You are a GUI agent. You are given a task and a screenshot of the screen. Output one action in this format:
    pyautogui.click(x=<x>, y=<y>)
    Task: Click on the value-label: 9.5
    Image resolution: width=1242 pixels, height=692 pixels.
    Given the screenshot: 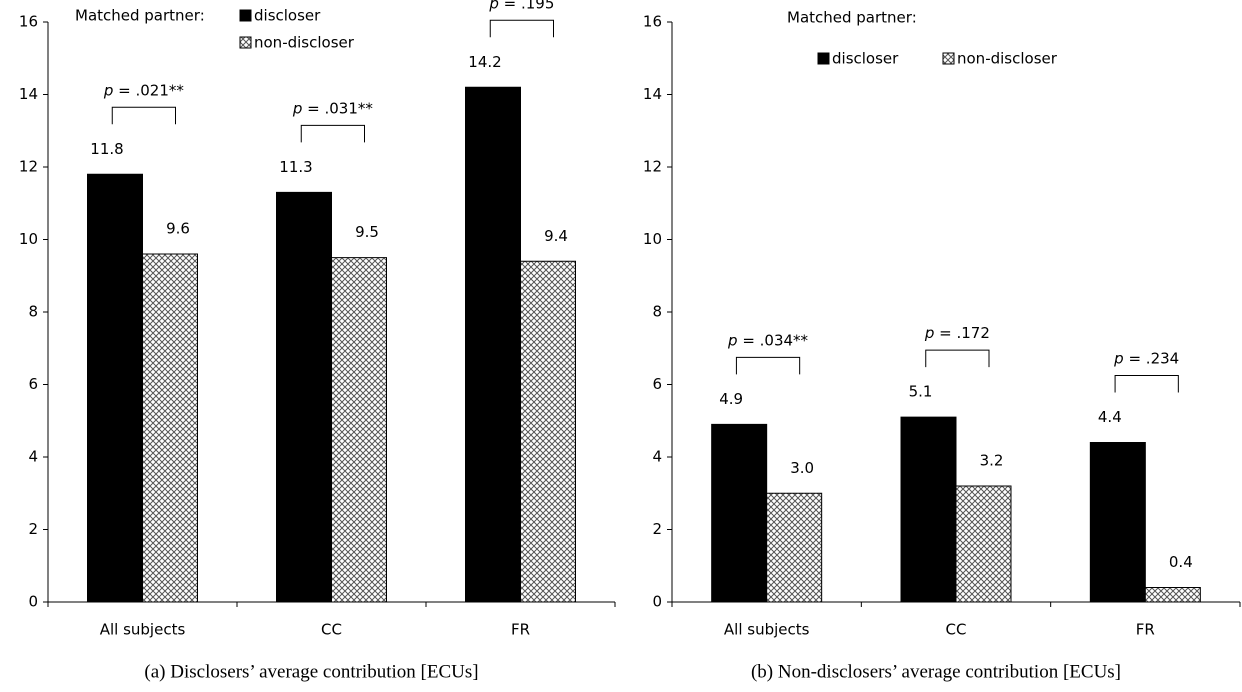 What is the action you would take?
    pyautogui.click(x=367, y=232)
    